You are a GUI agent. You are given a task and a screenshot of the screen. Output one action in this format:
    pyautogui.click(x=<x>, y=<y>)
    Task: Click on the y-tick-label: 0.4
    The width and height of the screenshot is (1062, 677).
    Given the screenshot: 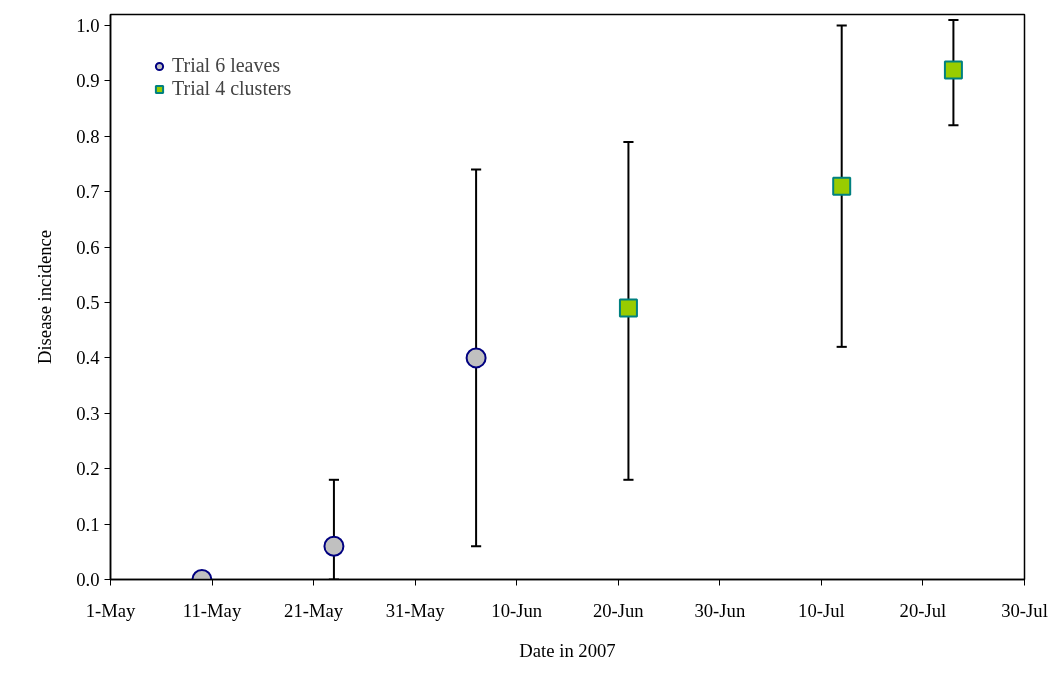 What is the action you would take?
    pyautogui.click(x=88, y=358)
    